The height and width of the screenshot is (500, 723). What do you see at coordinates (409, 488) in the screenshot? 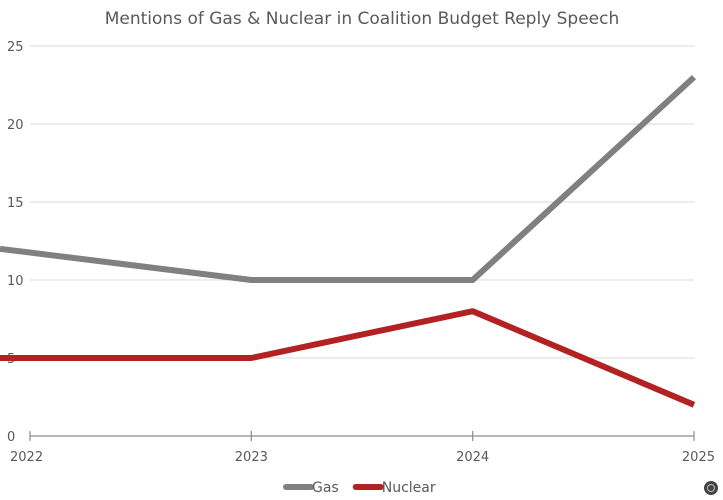
I see `legend-label-nuclear: Nuclear` at bounding box center [409, 488].